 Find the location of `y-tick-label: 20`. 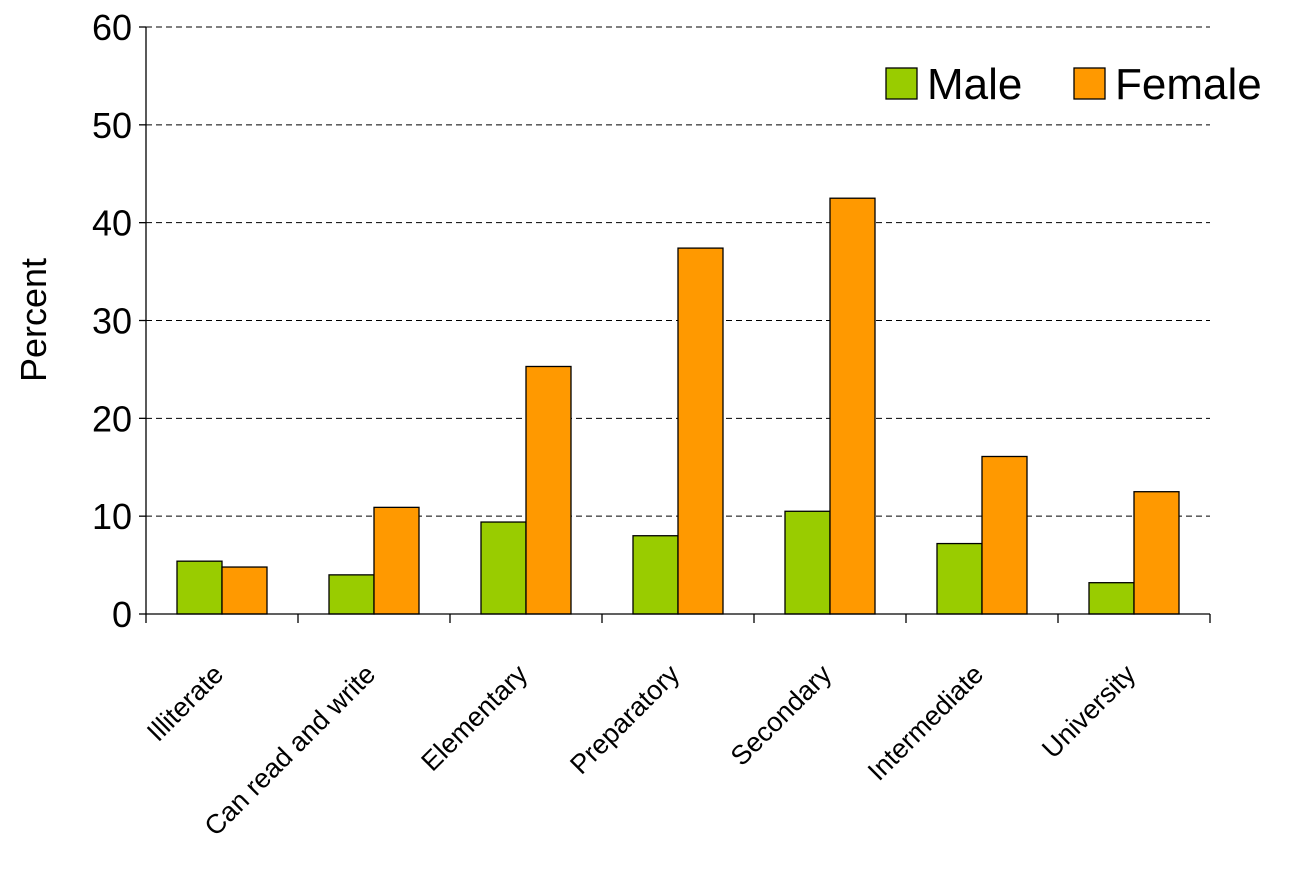

y-tick-label: 20 is located at coordinates (112, 418).